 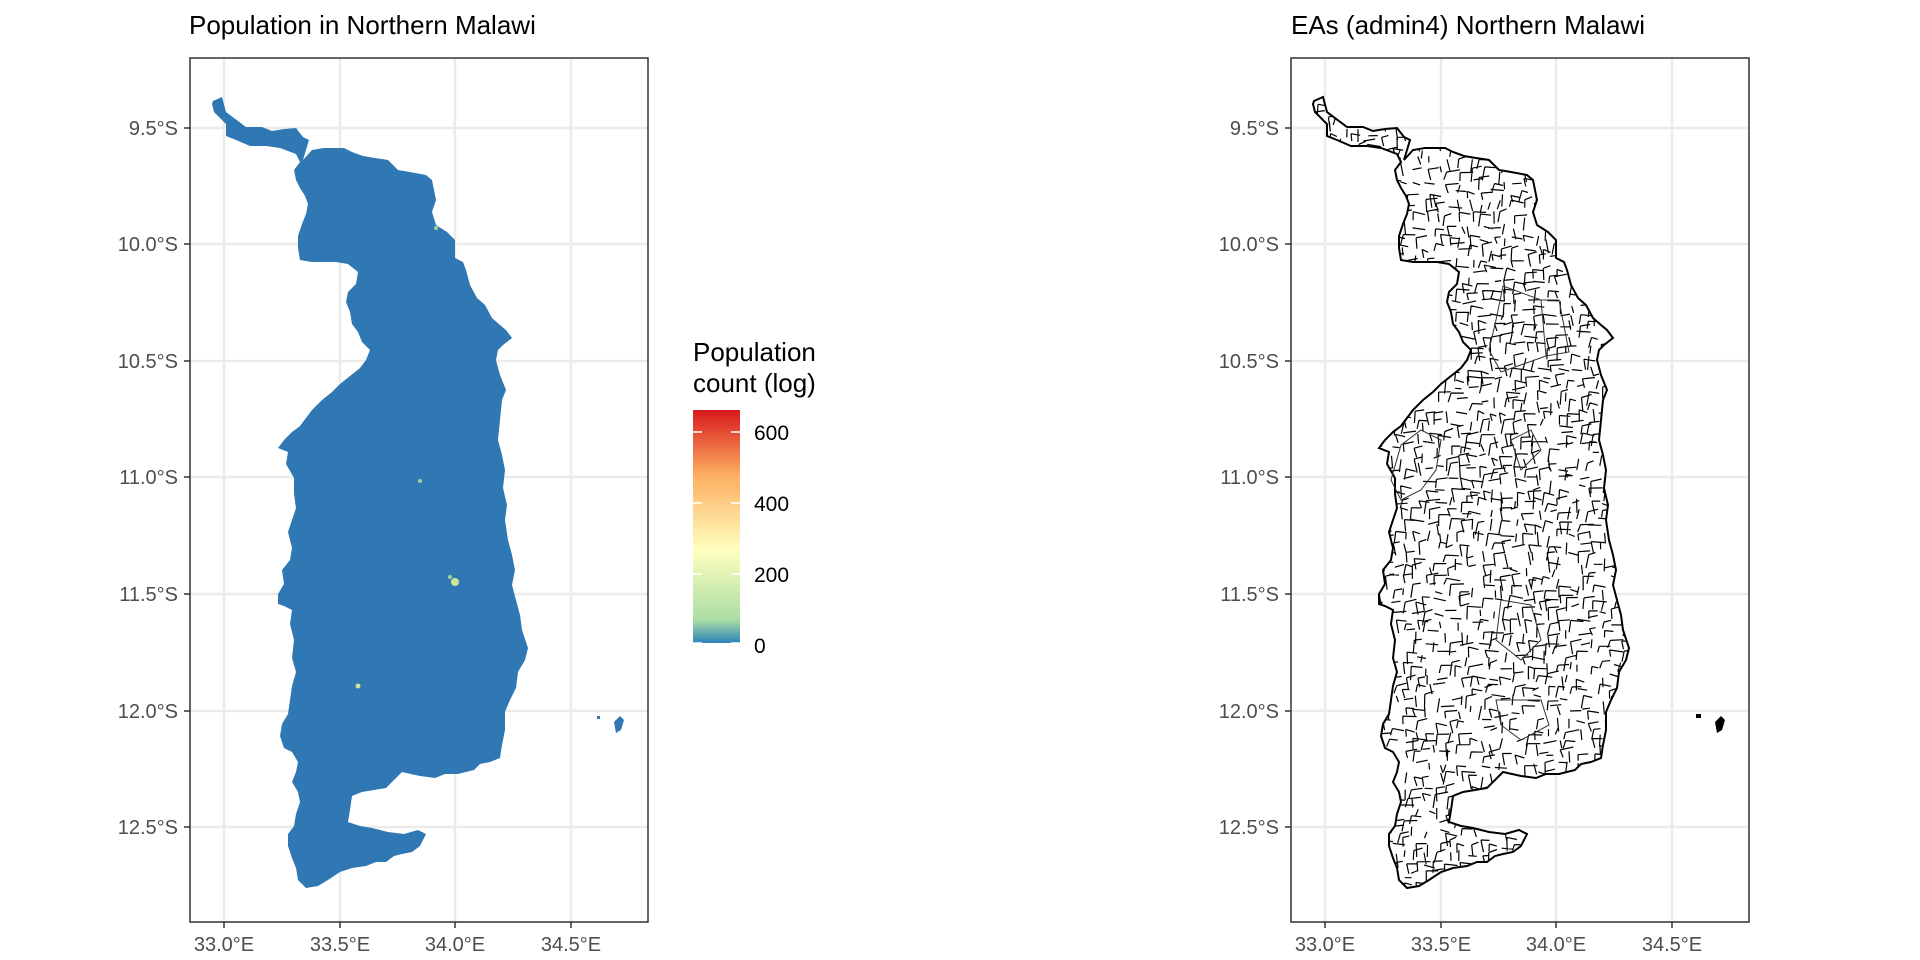 I want to click on right-map-title: EAs (admin4) Northern Malawi, so click(x=1468, y=25).